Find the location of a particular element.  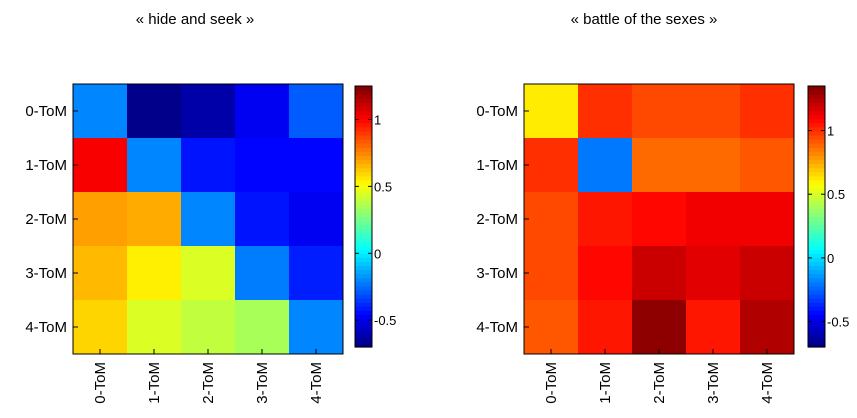

colorbar-tick-label: 0 is located at coordinates (830, 258).